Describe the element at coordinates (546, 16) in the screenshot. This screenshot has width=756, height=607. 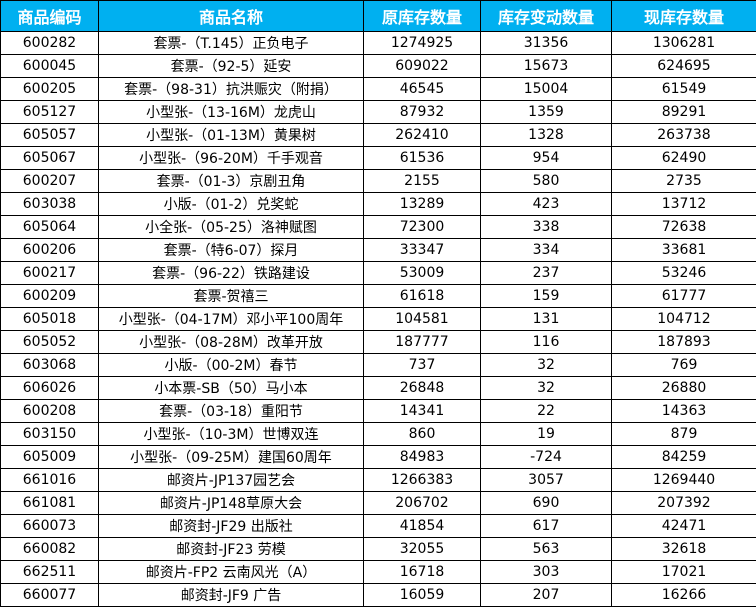
I see `header-stock-change: 库存变动数量` at that location.